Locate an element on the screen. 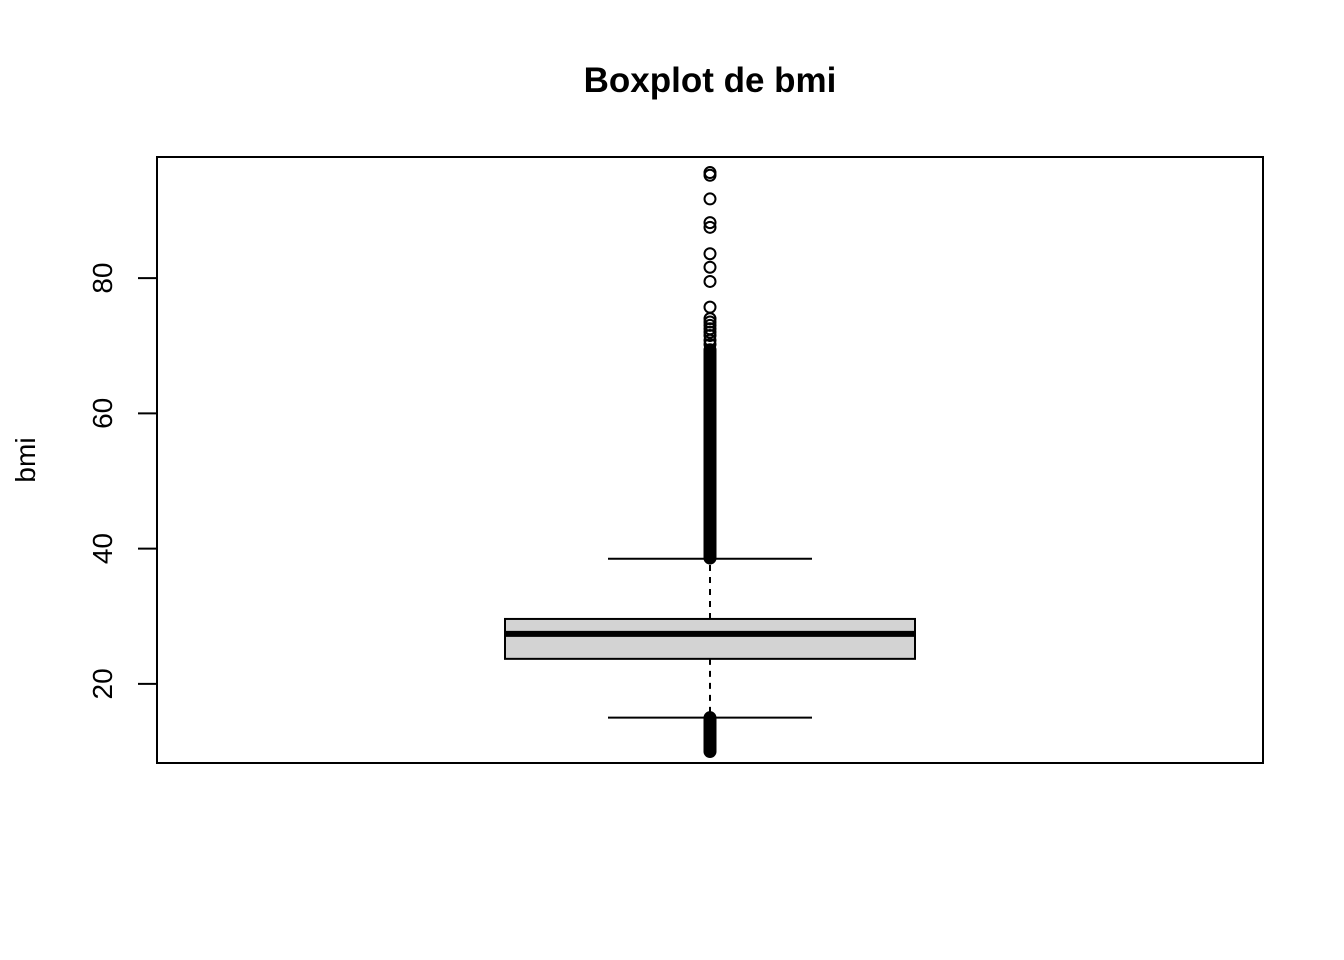 This screenshot has height=960, width=1344. y-tick-label: 80 is located at coordinates (102, 277).